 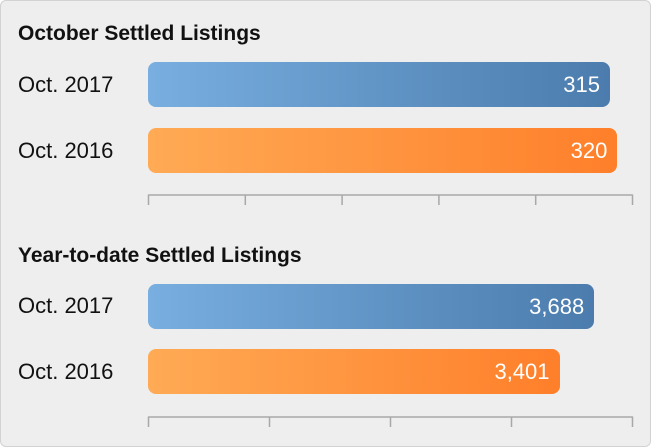 I want to click on bar-oct-2017: 315, so click(x=379, y=84).